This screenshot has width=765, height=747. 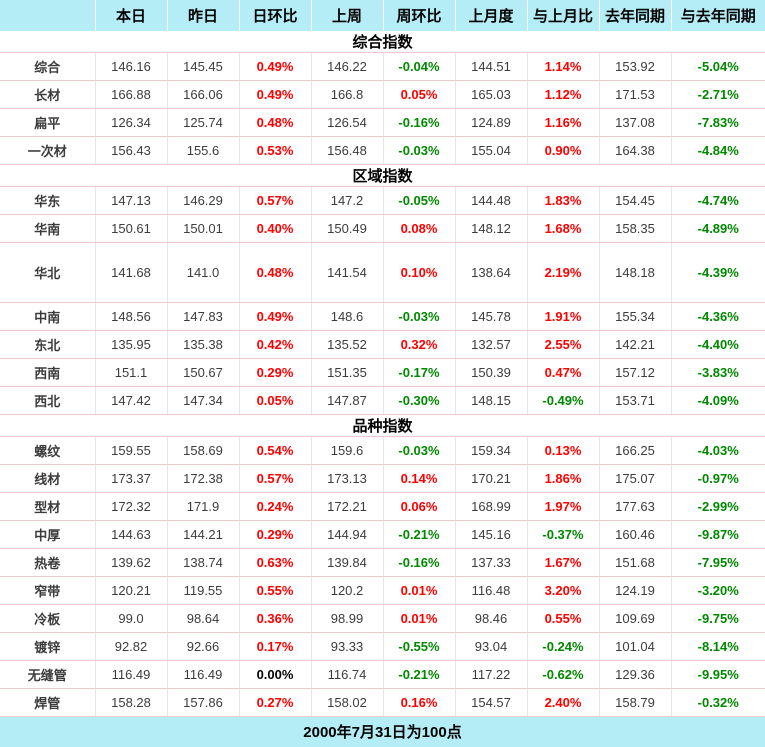 What do you see at coordinates (717, 344) in the screenshot?
I see `pct-cell: -4.40%` at bounding box center [717, 344].